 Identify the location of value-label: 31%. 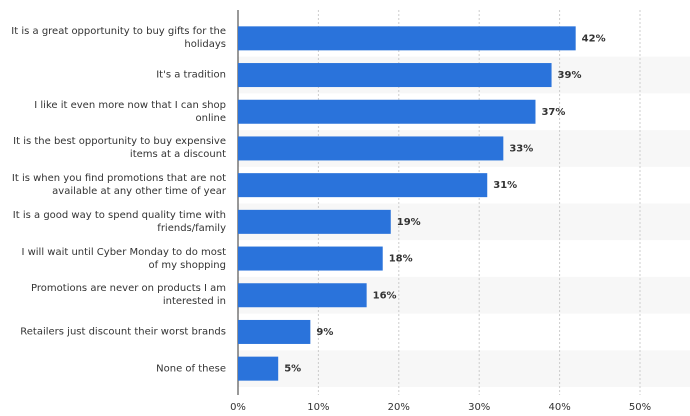
(505, 185).